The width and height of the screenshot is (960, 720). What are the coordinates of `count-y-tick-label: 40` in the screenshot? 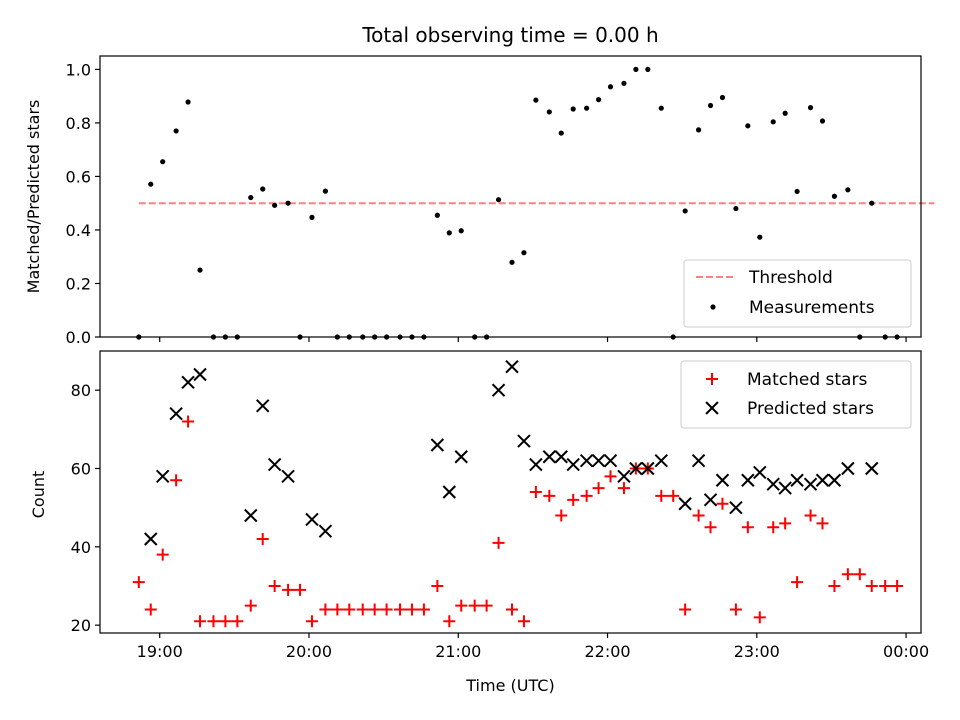 It's located at (81, 547).